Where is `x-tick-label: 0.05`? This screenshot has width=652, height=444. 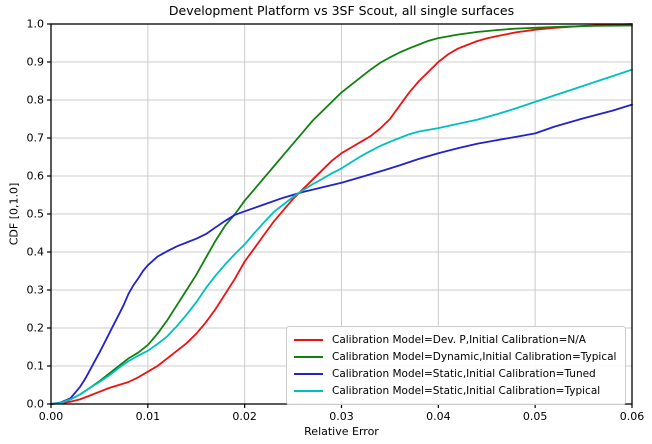 x-tick-label: 0.05 is located at coordinates (535, 416).